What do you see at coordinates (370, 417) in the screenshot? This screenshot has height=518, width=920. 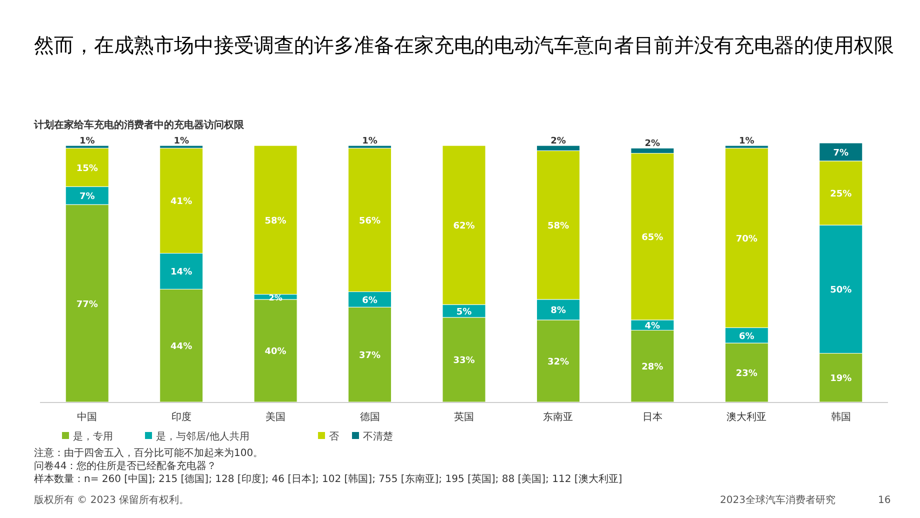 I see `x-tick-label: 德国` at bounding box center [370, 417].